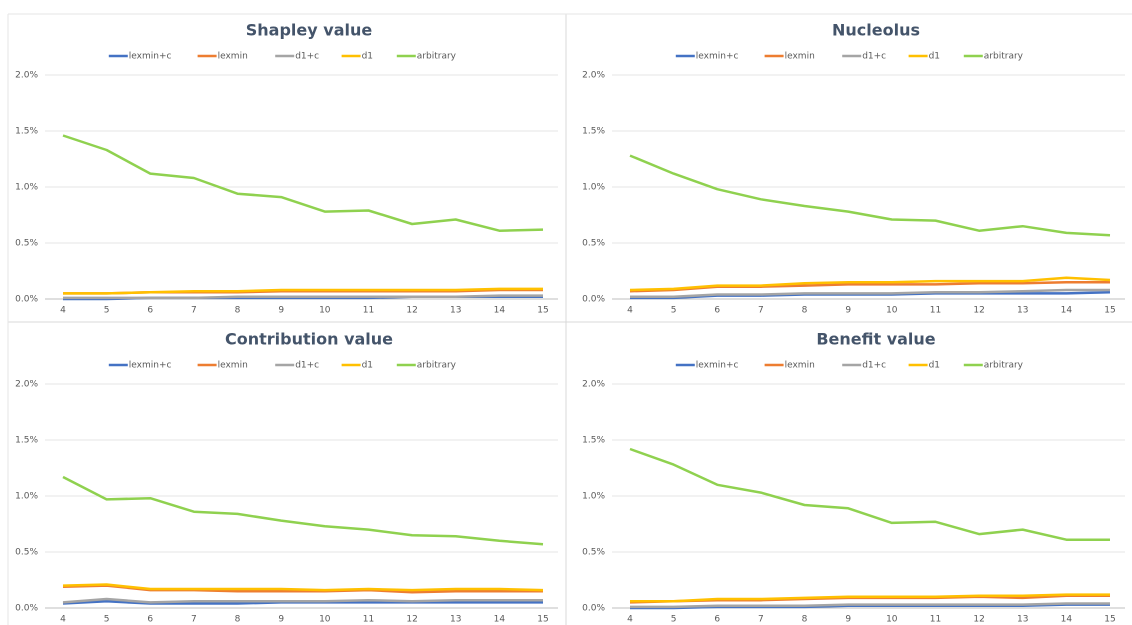 The height and width of the screenshot is (625, 1132). What do you see at coordinates (875, 339) in the screenshot?
I see `chart-title: Benefit value` at bounding box center [875, 339].